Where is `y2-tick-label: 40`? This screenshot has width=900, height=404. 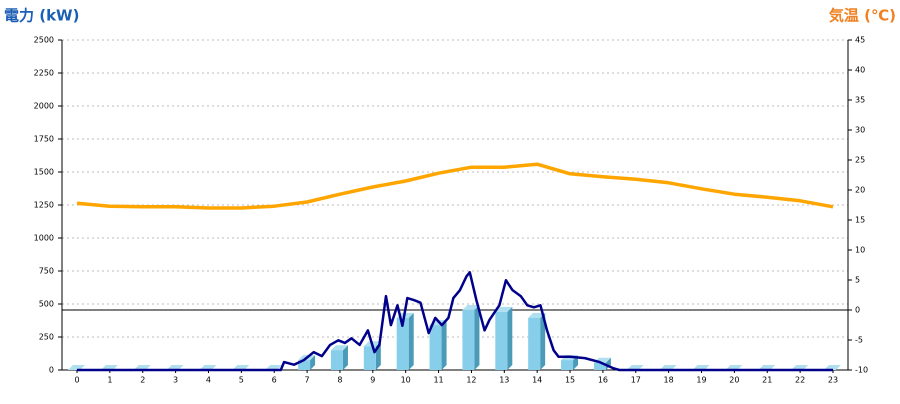 y2-tick-label: 40 is located at coordinates (860, 70).